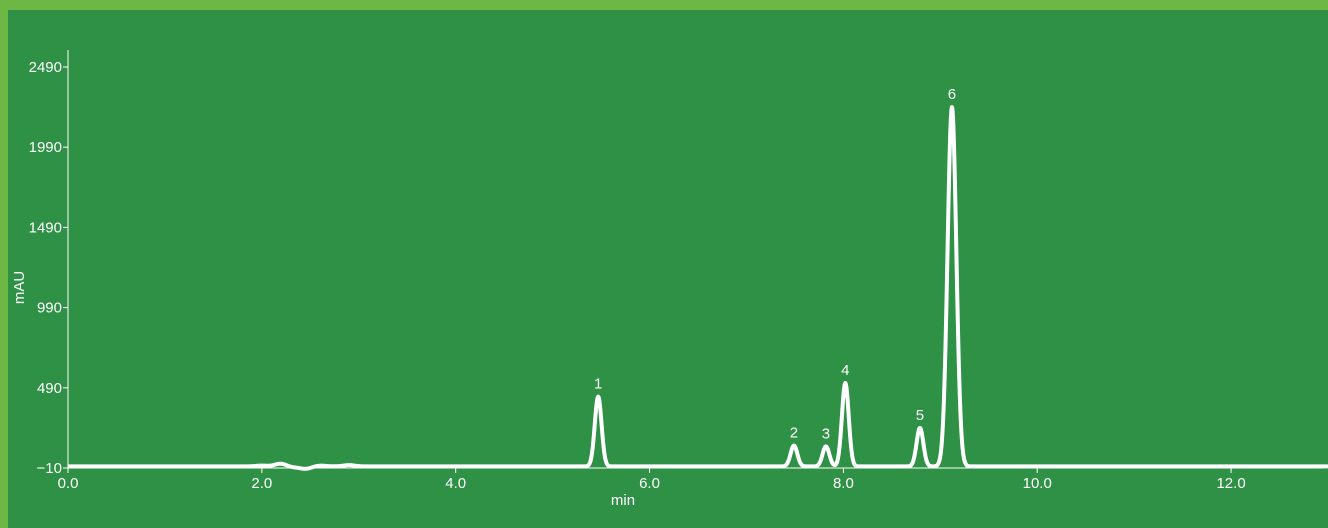 The width and height of the screenshot is (1328, 528). What do you see at coordinates (68, 483) in the screenshot?
I see `x-tick-label: 0.0` at bounding box center [68, 483].